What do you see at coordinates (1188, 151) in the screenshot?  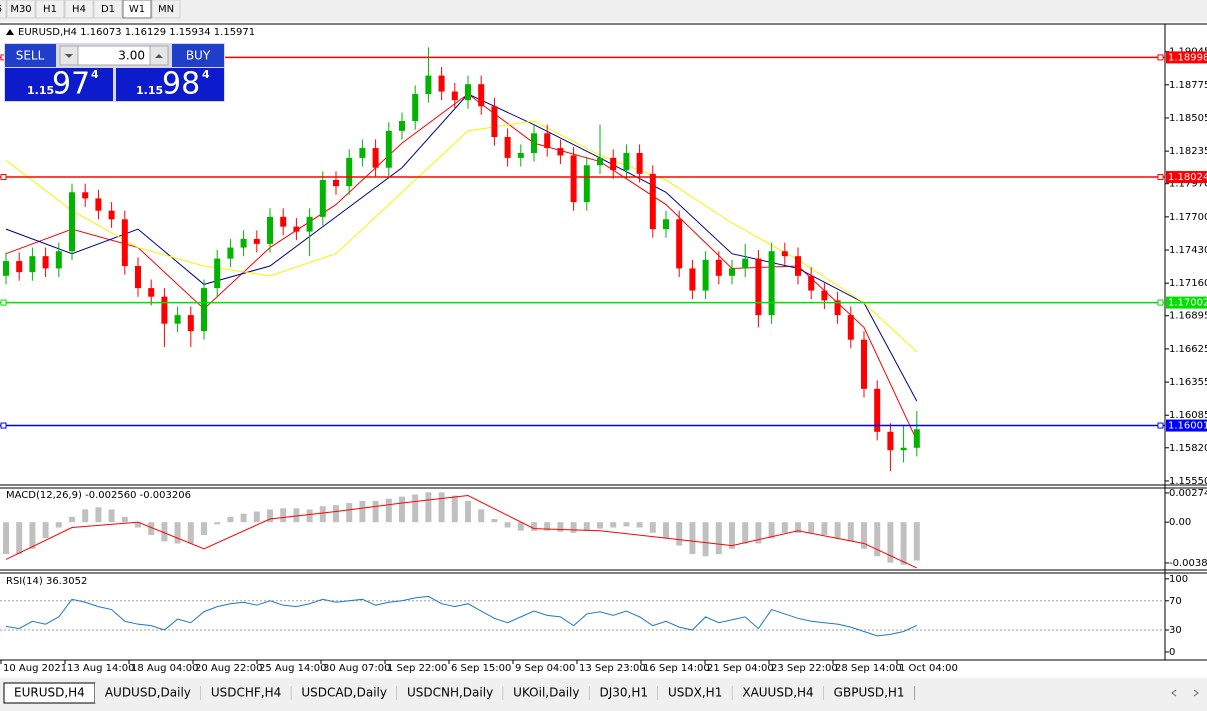 I see `y-tick-label: 1.18235` at bounding box center [1188, 151].